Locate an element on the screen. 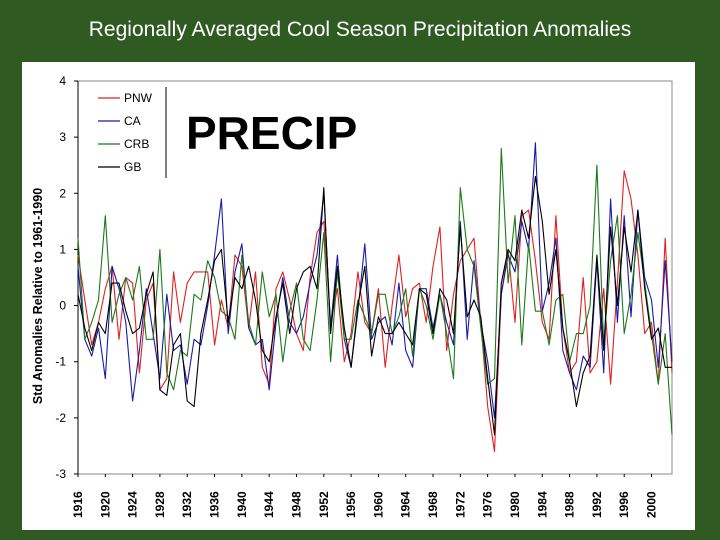 The image size is (720, 540). legend-label-crb: CRB is located at coordinates (136, 144).